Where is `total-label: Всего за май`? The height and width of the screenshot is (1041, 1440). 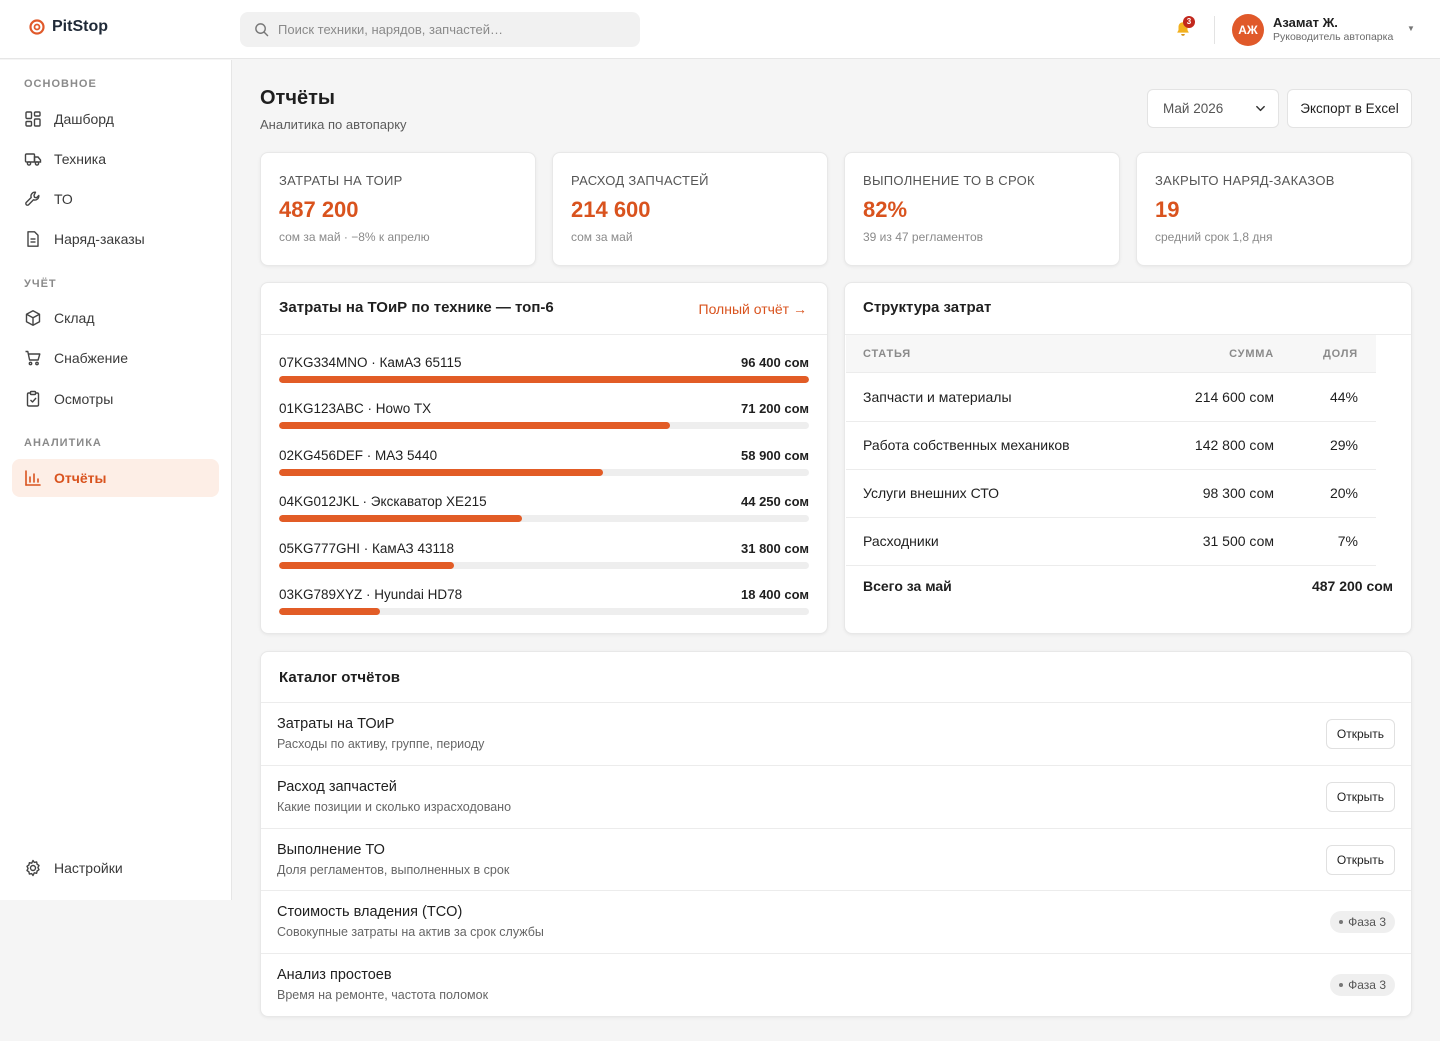
total-label: Всего за май is located at coordinates (907, 586).